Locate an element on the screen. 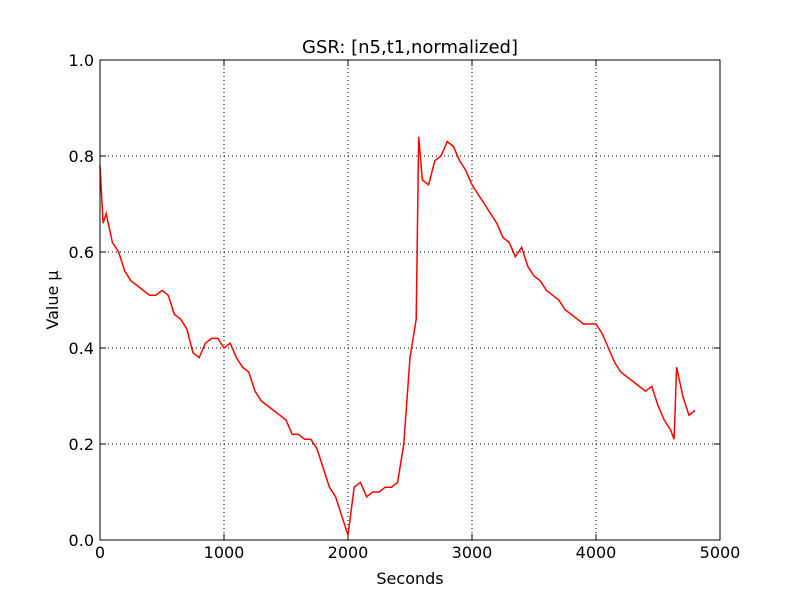 This screenshot has width=800, height=600. y-tick-label: 0.0 is located at coordinates (81, 540).